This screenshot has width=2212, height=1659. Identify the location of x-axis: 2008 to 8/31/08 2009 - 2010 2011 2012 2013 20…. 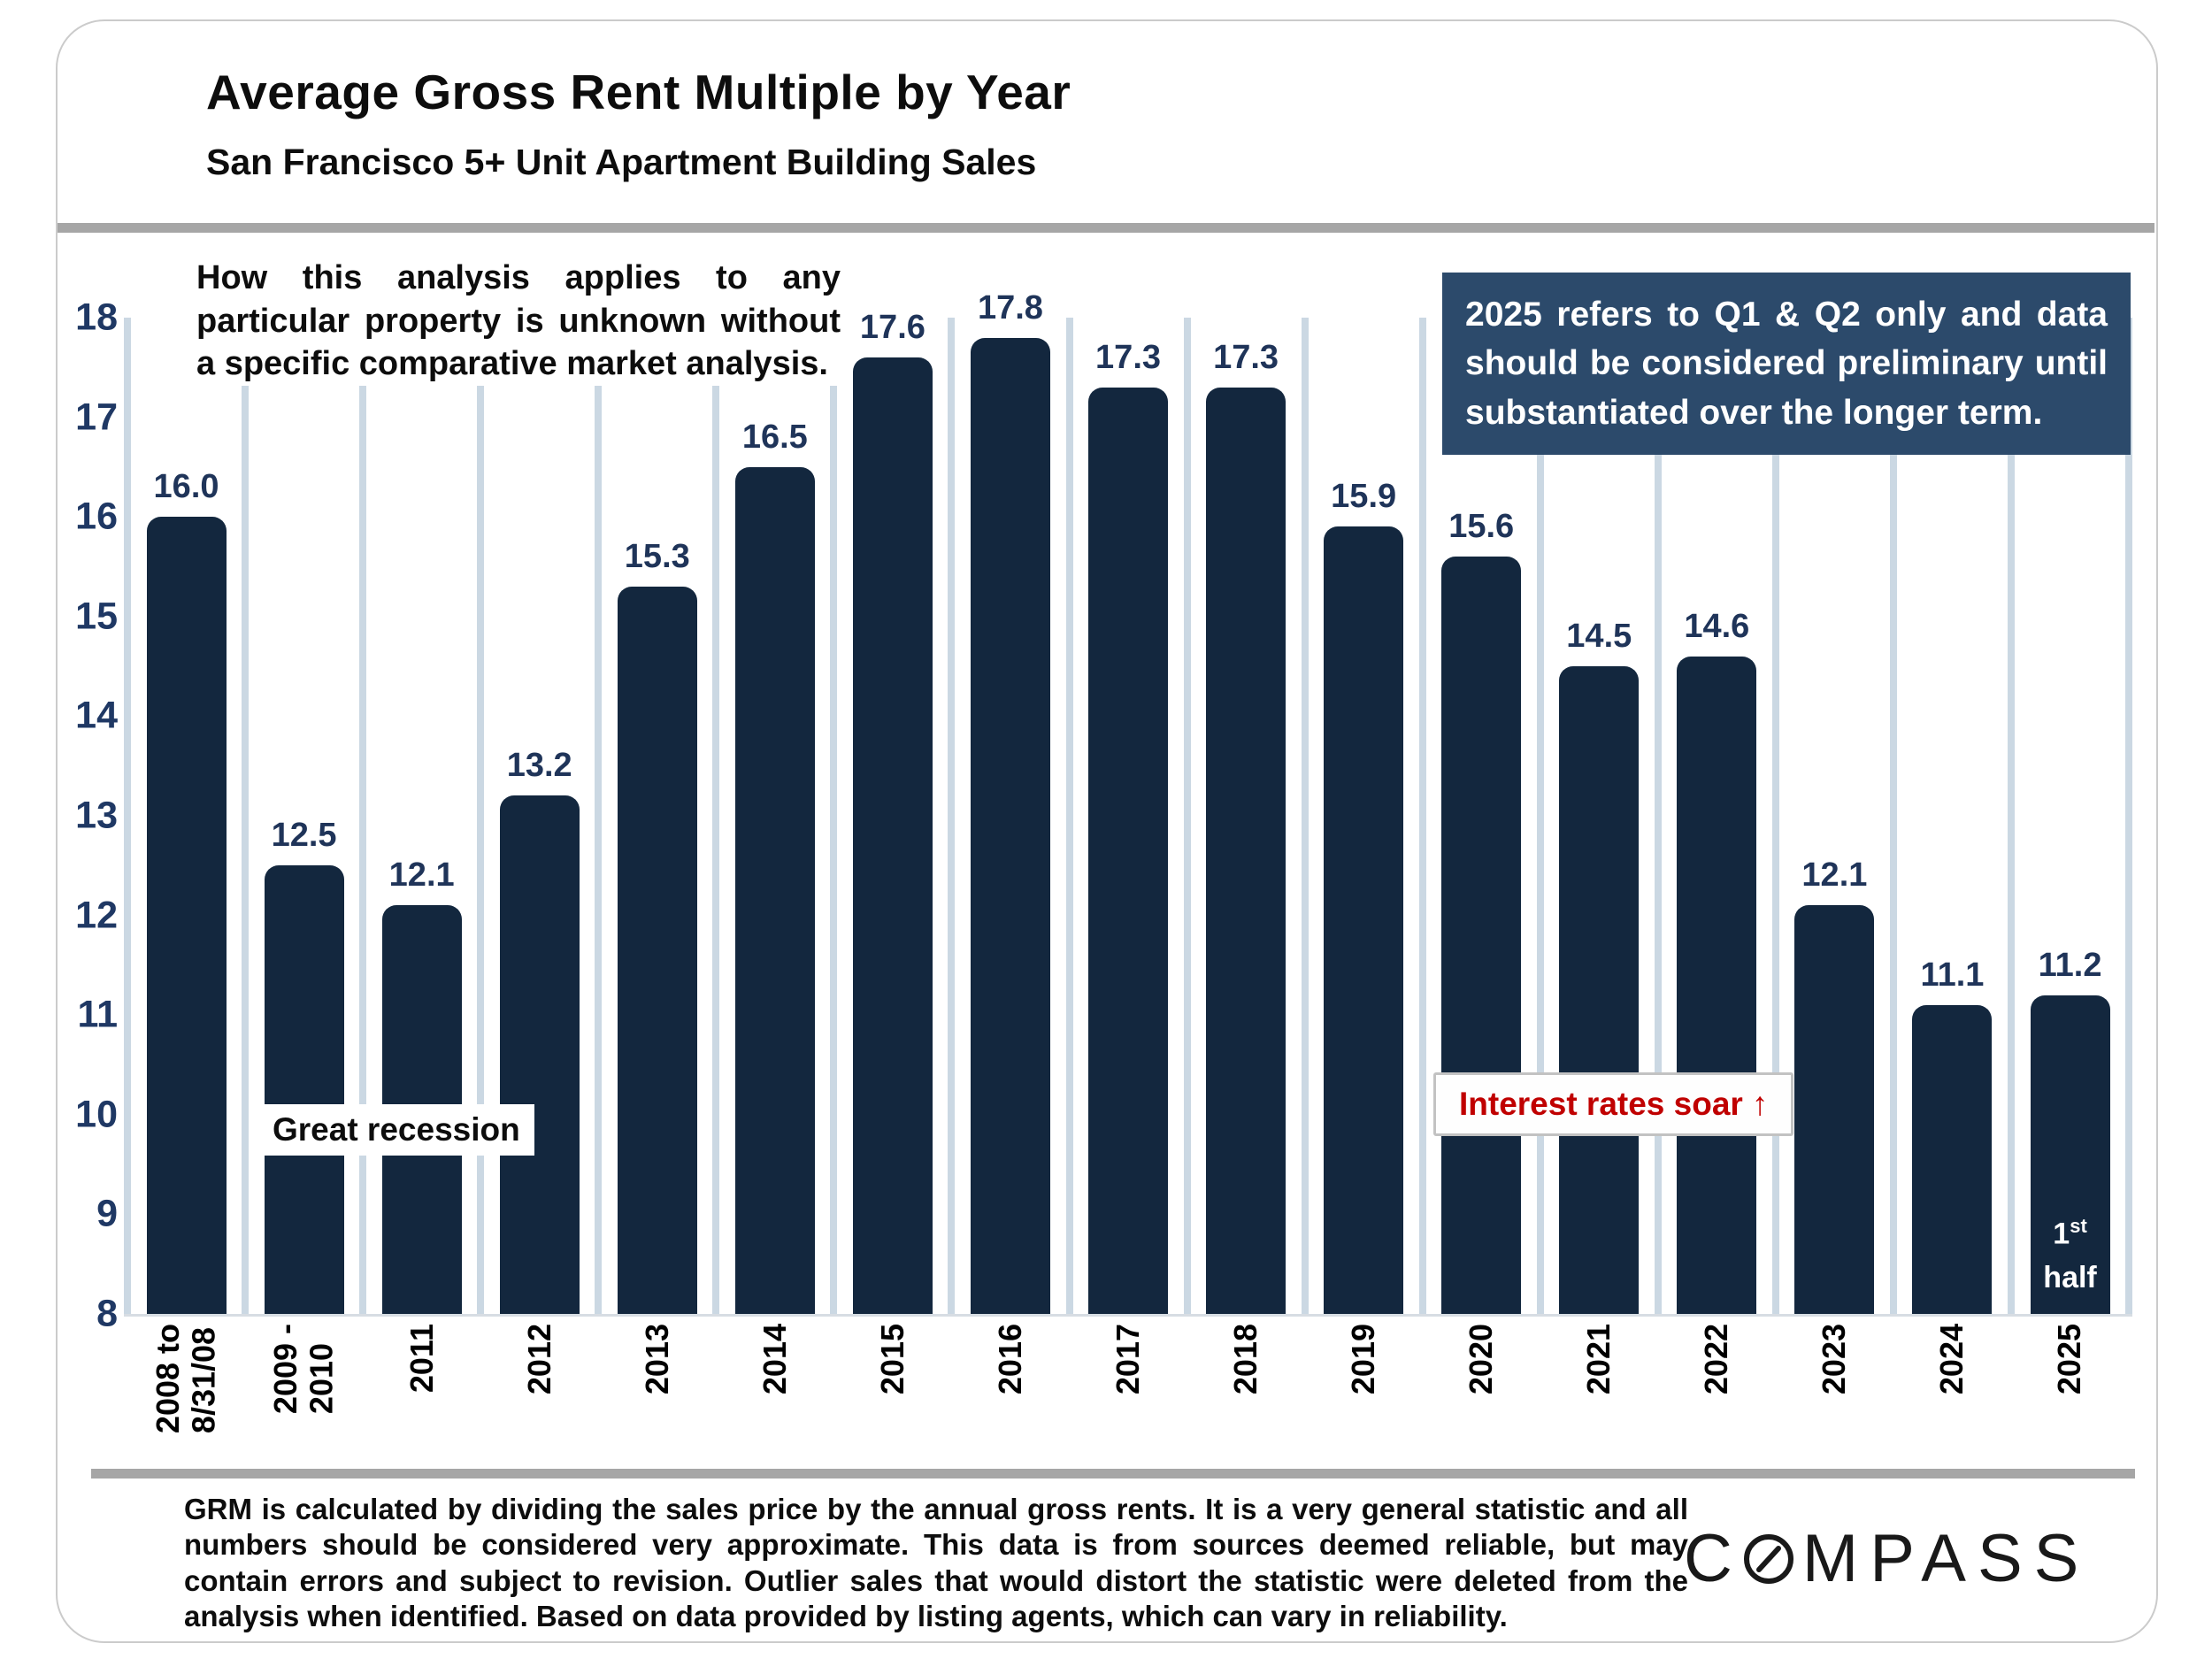
(1128, 1395).